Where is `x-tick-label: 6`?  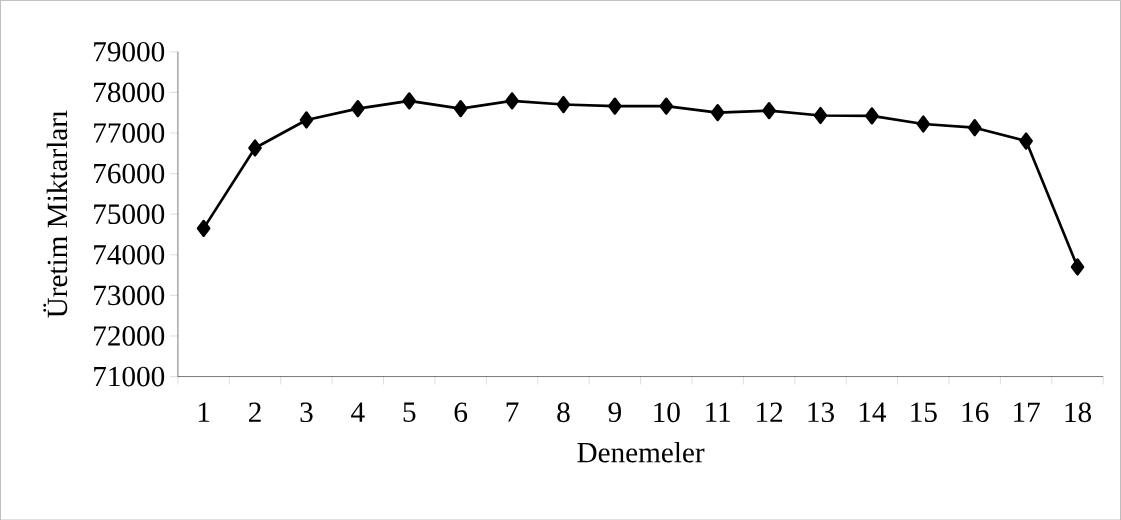 x-tick-label: 6 is located at coordinates (461, 412).